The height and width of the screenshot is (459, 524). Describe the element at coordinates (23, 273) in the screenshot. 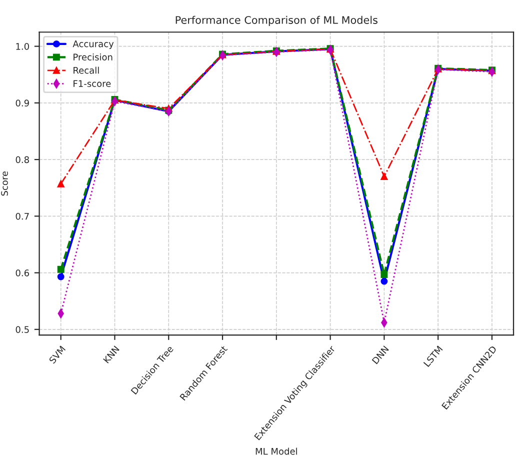

I see `y-tick-label: 0.6` at that location.